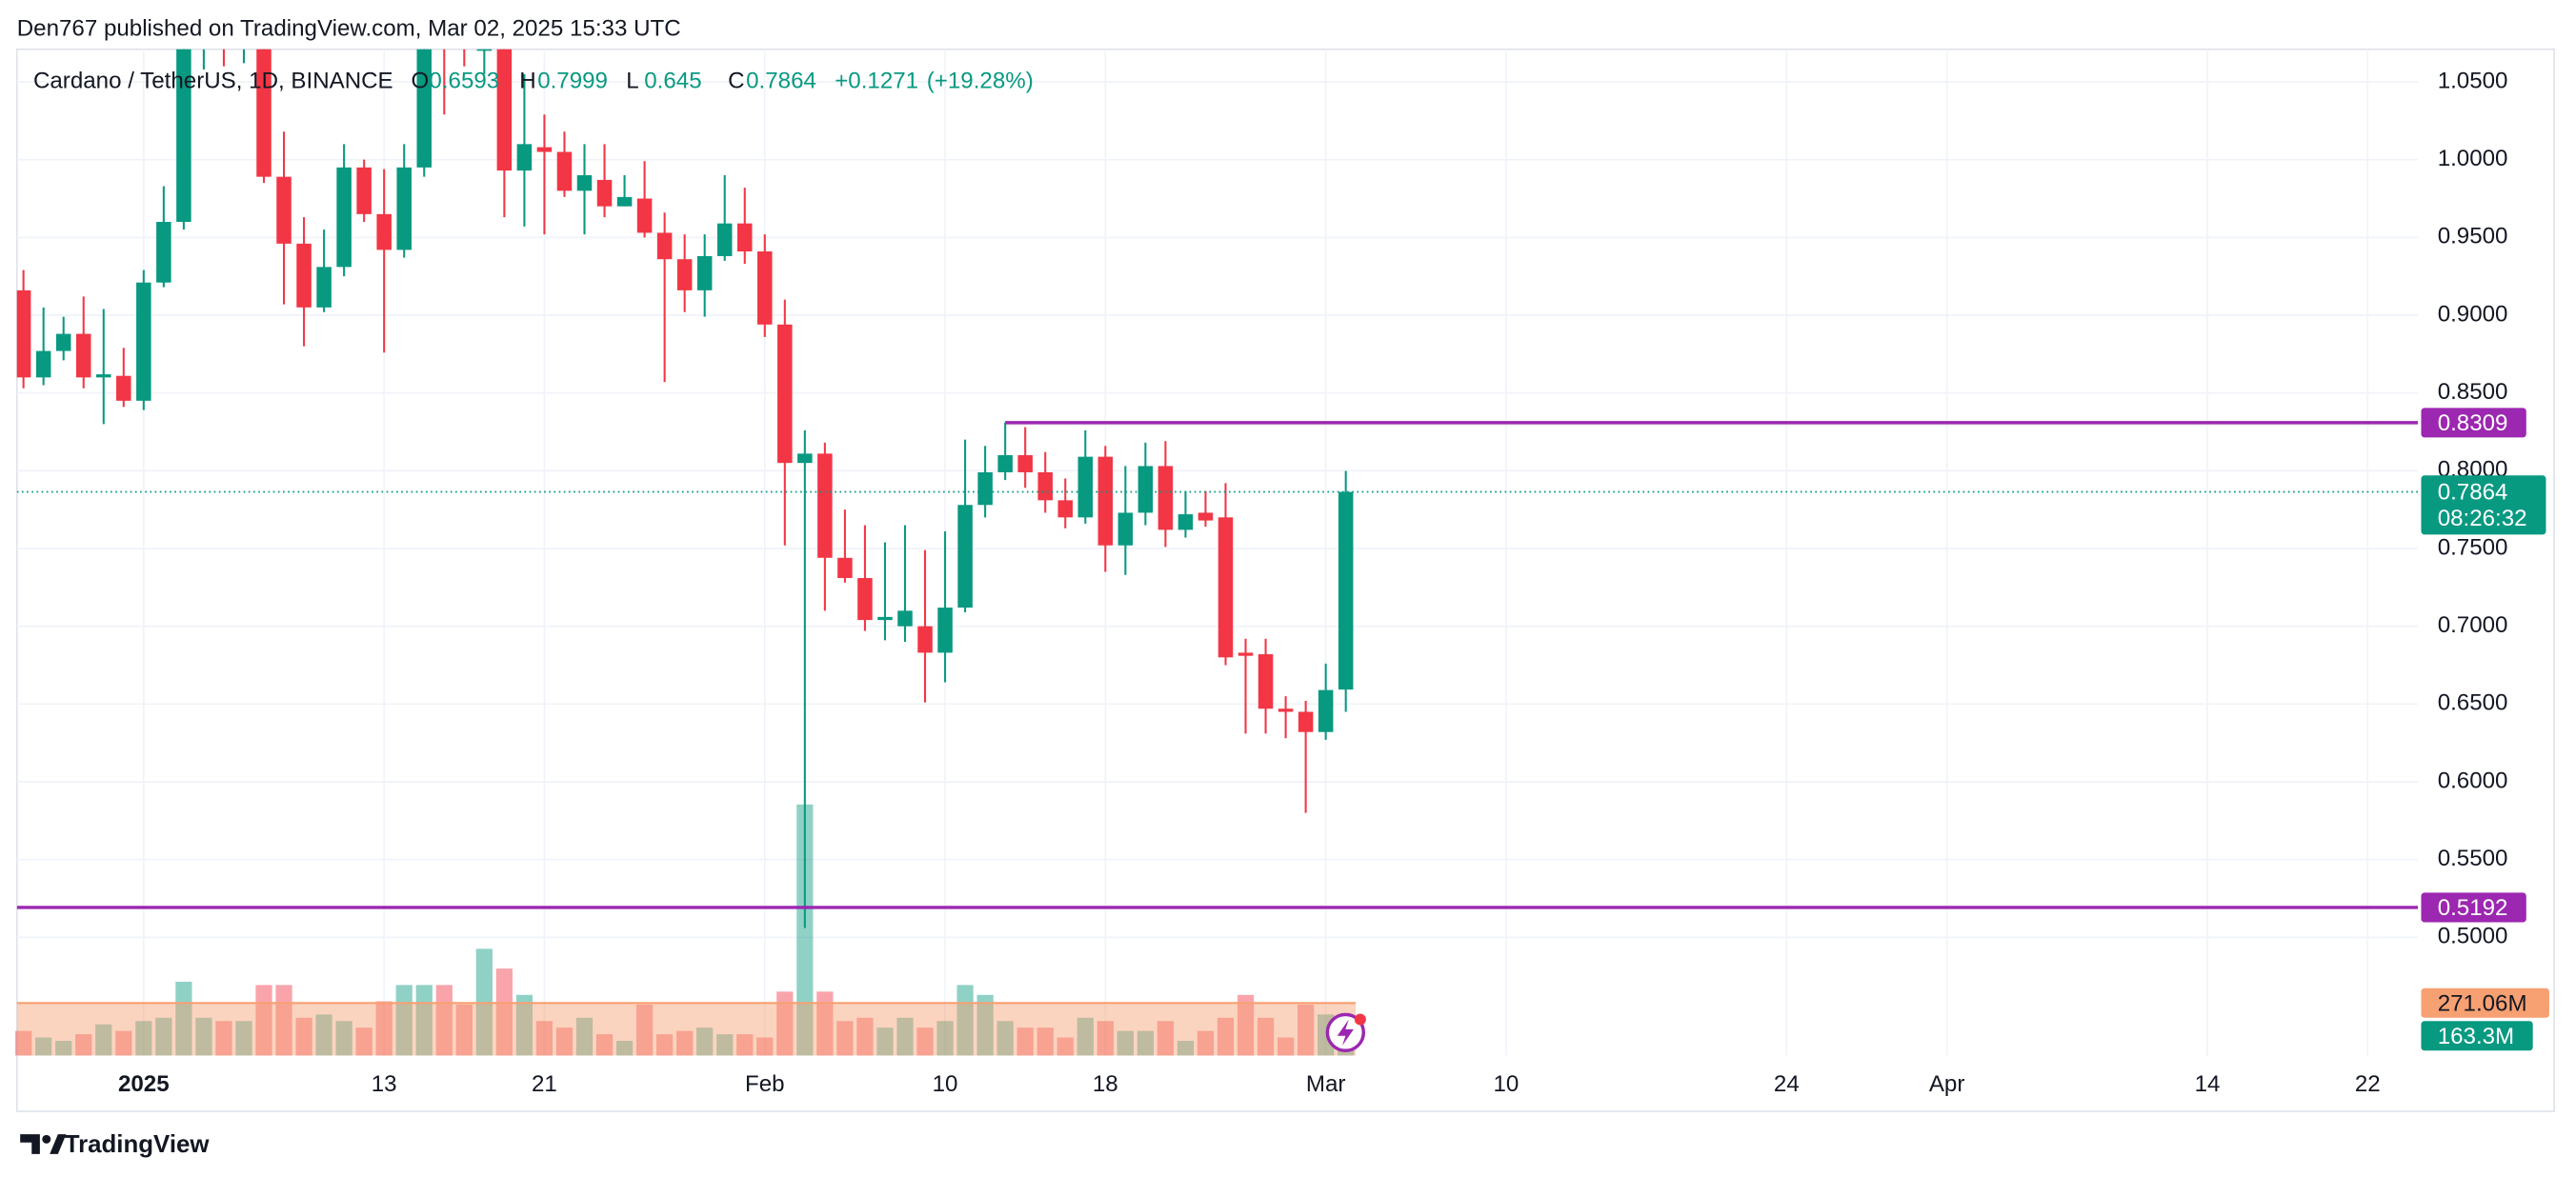  I want to click on x-tick-label: 24, so click(1787, 1084).